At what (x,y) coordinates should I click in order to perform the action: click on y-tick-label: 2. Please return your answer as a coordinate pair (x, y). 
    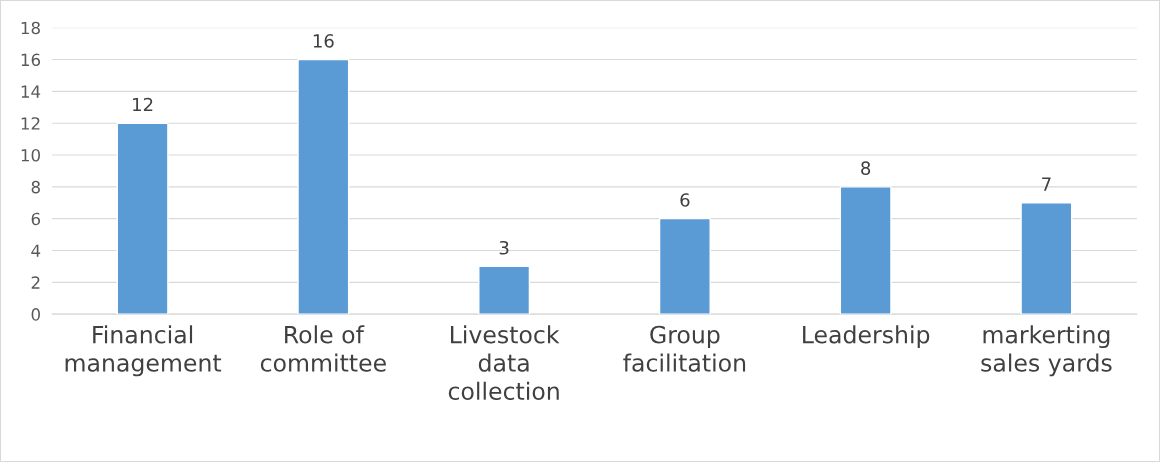
    Looking at the image, I should click on (35, 282).